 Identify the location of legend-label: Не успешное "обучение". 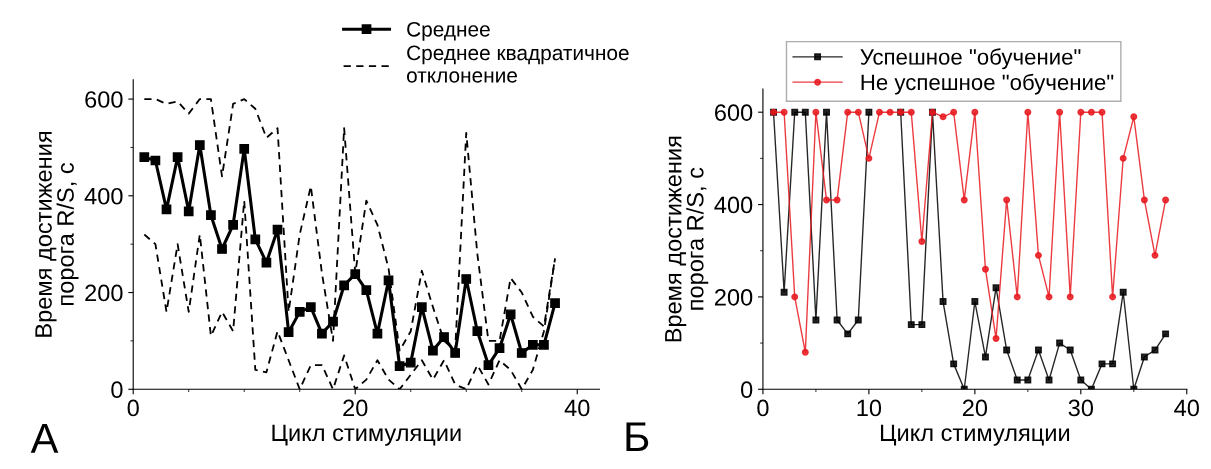
(987, 84).